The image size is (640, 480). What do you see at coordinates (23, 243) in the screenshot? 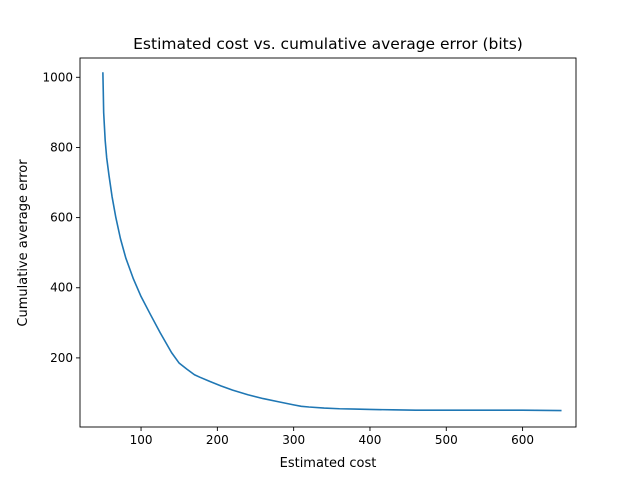
I see `y-axis-label: Cumulative average error` at bounding box center [23, 243].